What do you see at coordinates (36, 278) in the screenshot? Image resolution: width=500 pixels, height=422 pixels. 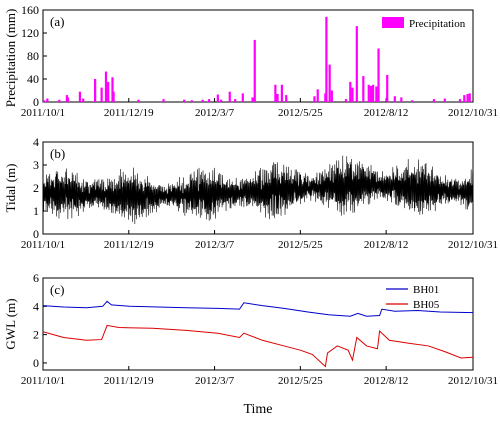 I see `y-tick-label: 6` at bounding box center [36, 278].